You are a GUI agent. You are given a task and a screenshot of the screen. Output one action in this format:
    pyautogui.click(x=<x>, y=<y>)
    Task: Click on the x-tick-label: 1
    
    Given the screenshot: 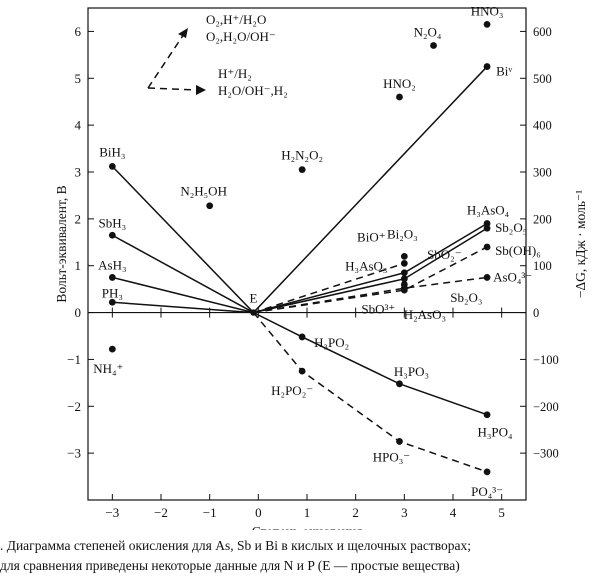 What is the action you would take?
    pyautogui.click(x=307, y=512)
    